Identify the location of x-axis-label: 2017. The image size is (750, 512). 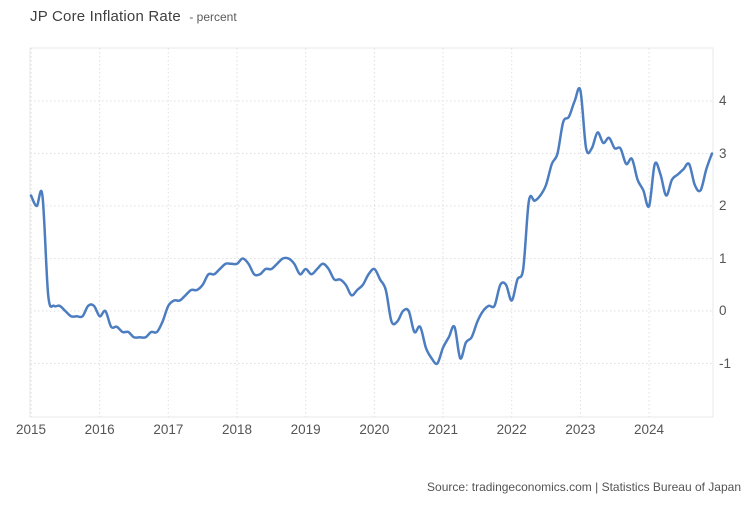
(168, 429).